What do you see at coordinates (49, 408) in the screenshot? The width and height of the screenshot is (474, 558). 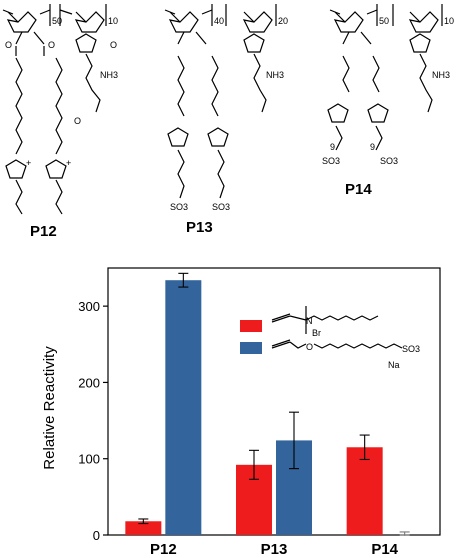 I see `y-axis-label: Relative Reactivity` at bounding box center [49, 408].